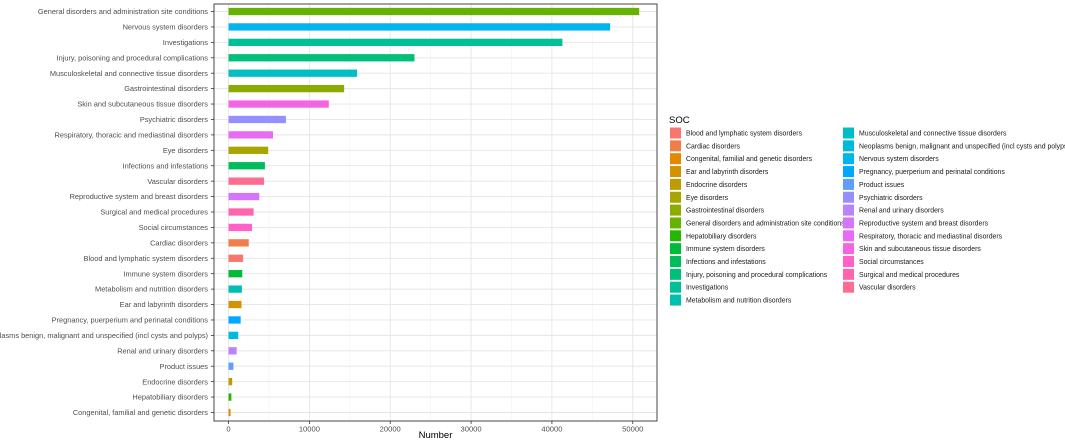  What do you see at coordinates (713, 146) in the screenshot?
I see `legend-label: Cardiac disorders` at bounding box center [713, 146].